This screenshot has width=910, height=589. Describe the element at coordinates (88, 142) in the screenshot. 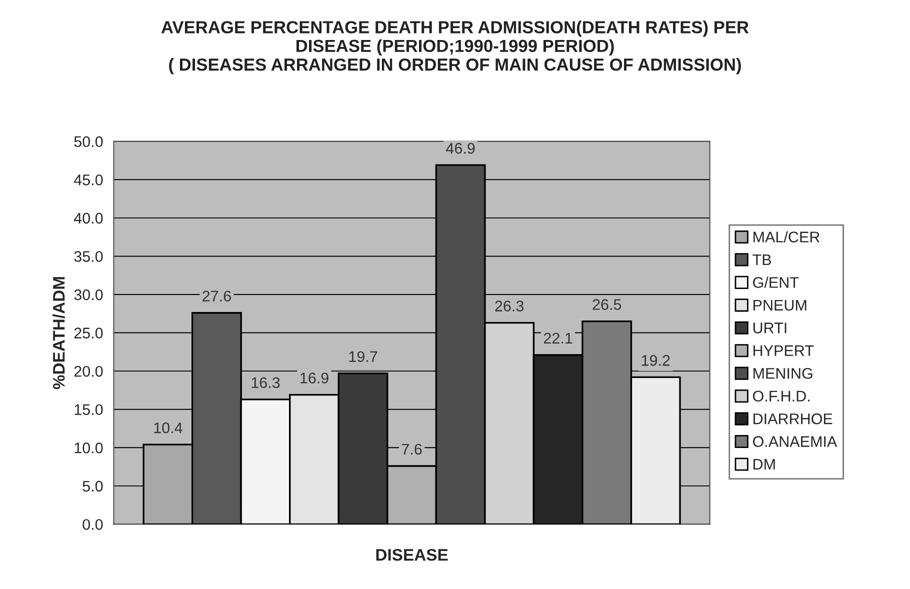

I see `y-tick-label: 50.0` at that location.